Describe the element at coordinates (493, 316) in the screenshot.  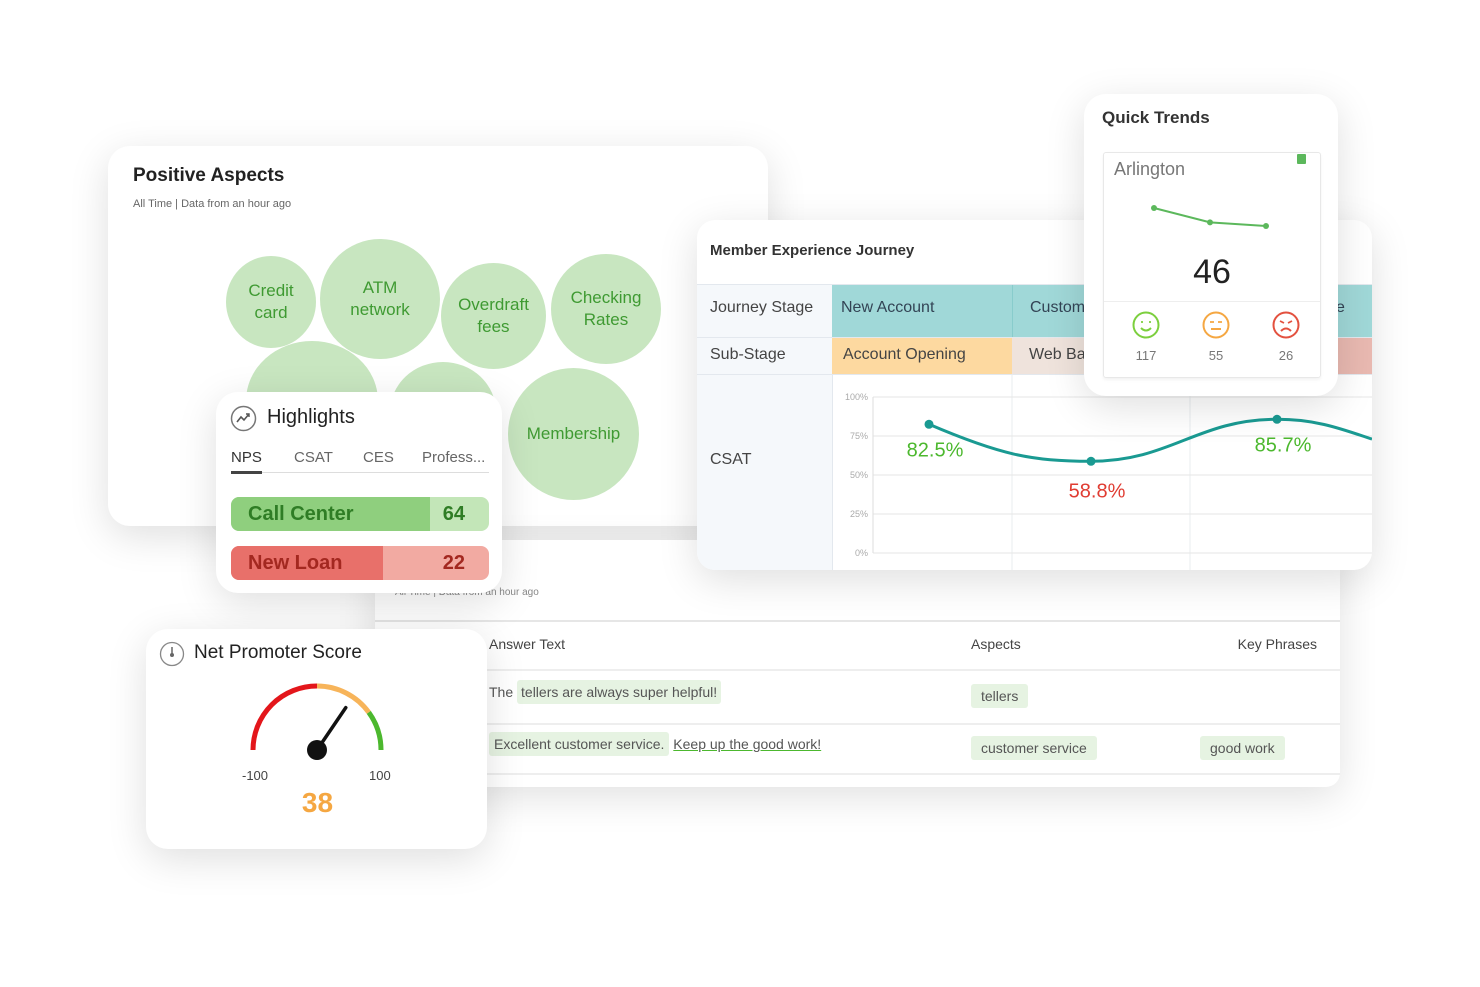
I see `bubble-overdraft-fees: Overdraft fees` at that location.